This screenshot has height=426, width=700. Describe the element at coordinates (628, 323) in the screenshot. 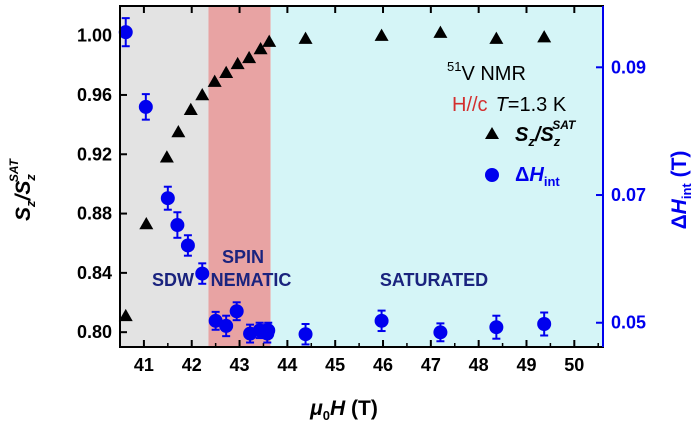

I see `right-tick-label: 0.05` at that location.